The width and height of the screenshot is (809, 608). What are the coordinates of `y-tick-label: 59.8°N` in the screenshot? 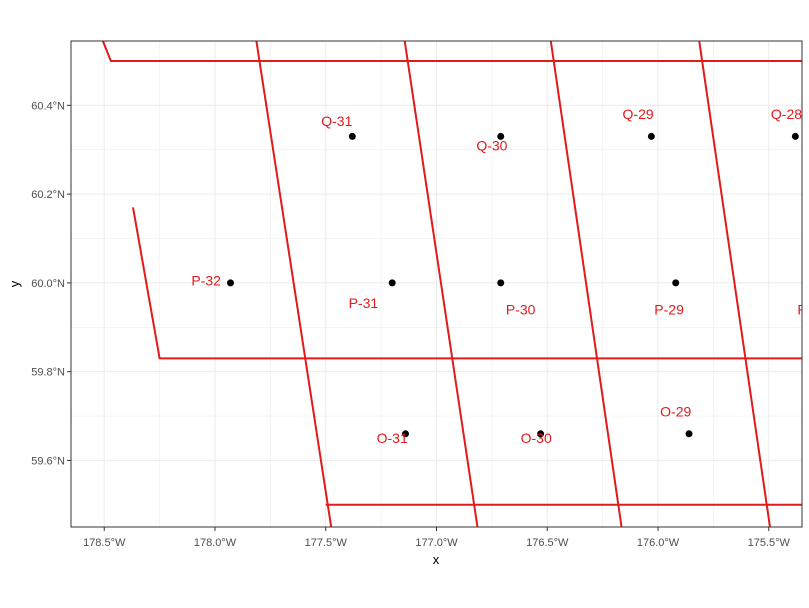 It's located at (48, 373).